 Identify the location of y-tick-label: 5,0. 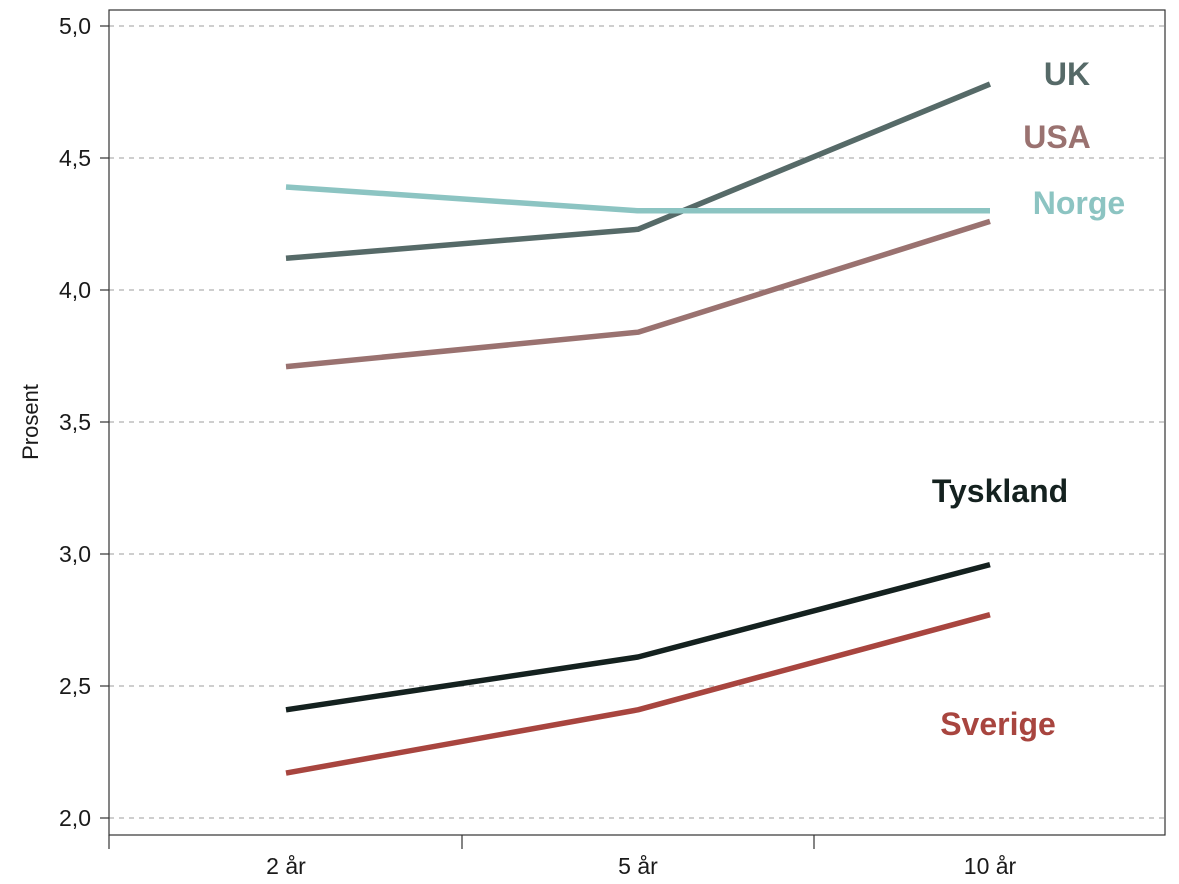
(75, 26).